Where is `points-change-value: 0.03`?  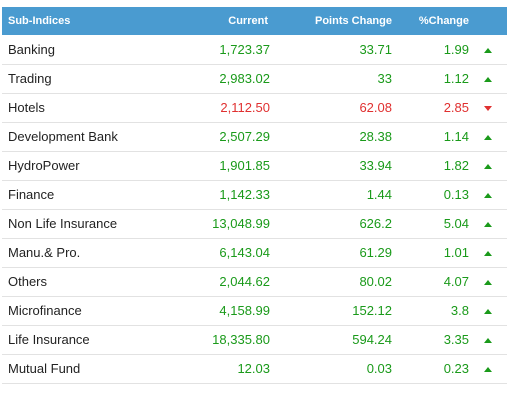
points-change-value: 0.03 is located at coordinates (379, 368).